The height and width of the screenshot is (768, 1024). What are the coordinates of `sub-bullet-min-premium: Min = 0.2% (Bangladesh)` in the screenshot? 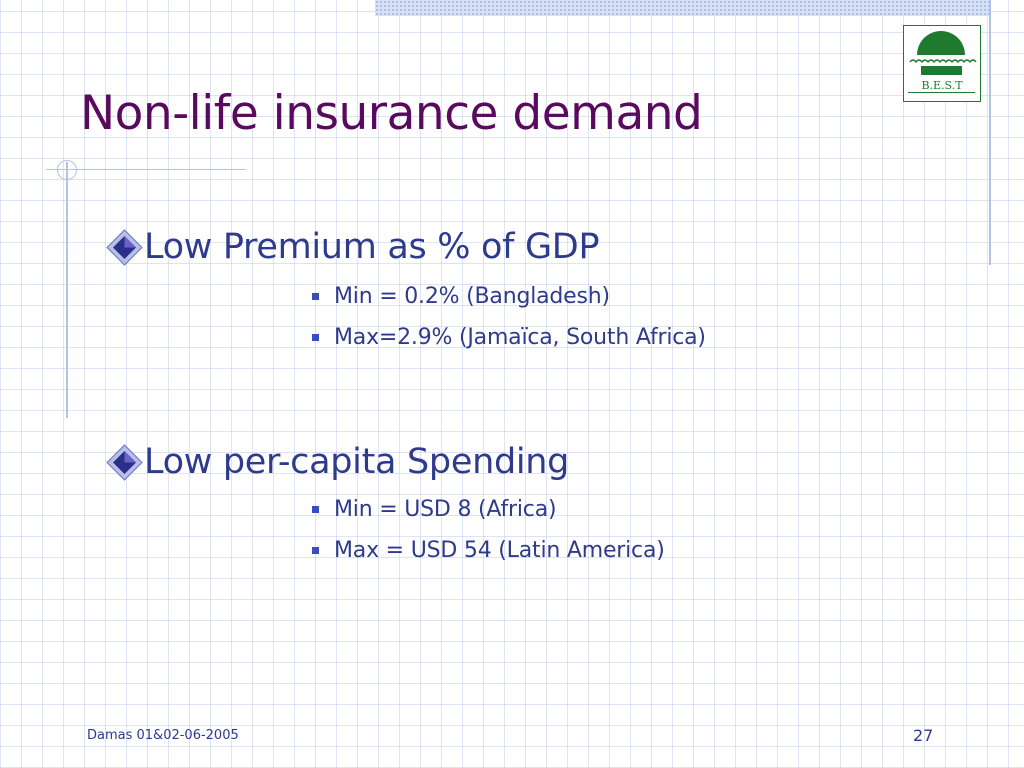 It's located at (461, 296).